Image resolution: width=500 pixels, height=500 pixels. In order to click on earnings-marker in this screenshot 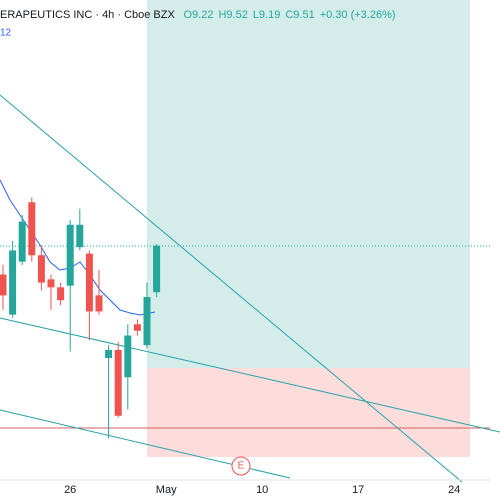, I will do `click(241, 466)`.